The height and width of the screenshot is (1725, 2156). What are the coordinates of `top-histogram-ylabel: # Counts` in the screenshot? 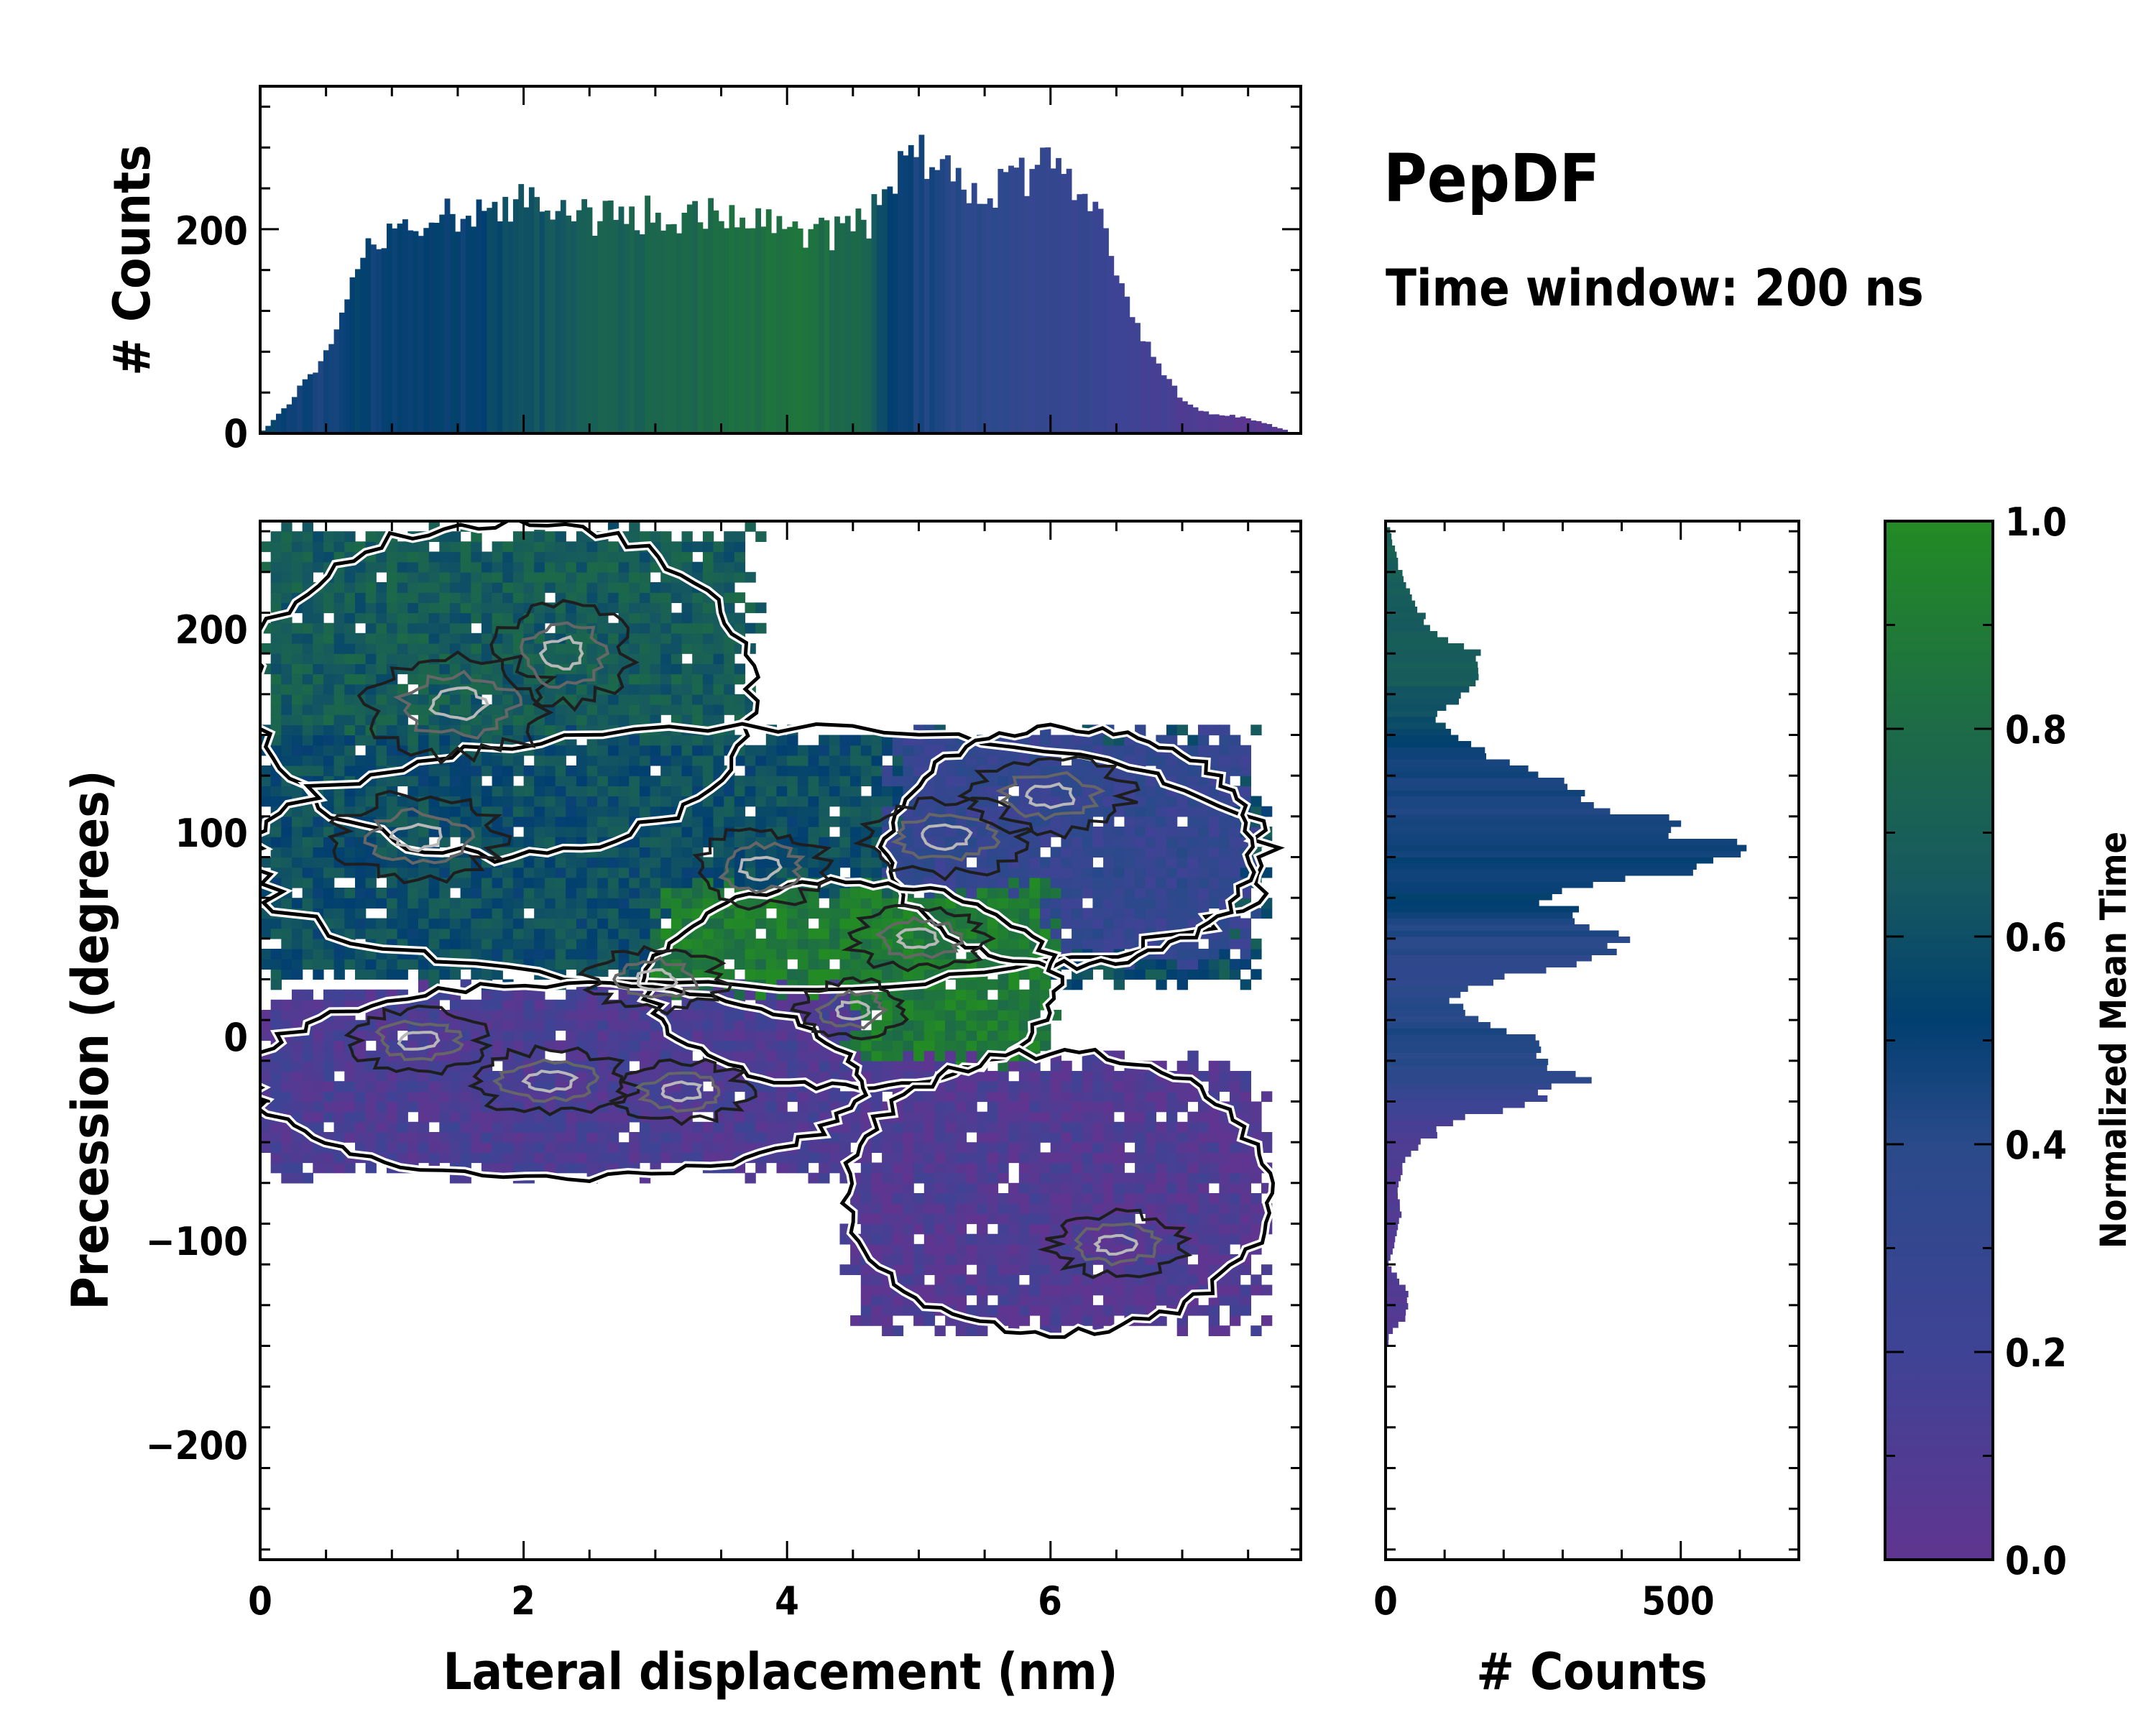 It's located at (132, 259).